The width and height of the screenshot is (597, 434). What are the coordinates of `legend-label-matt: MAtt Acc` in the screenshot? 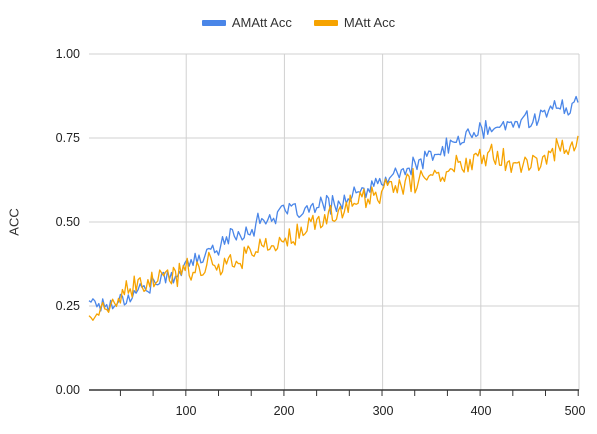 It's located at (369, 22).